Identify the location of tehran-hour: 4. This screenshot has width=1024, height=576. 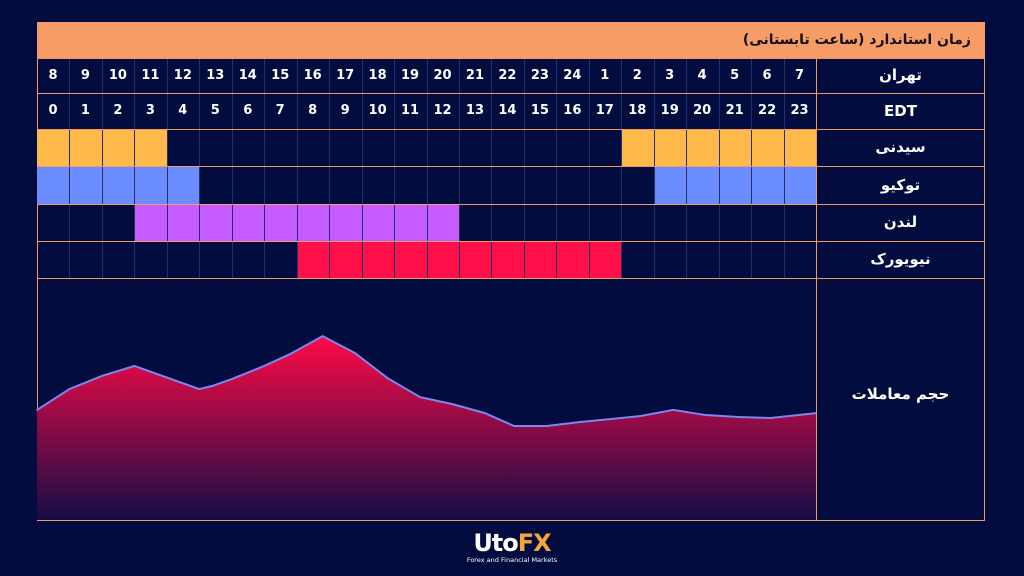
(702, 75).